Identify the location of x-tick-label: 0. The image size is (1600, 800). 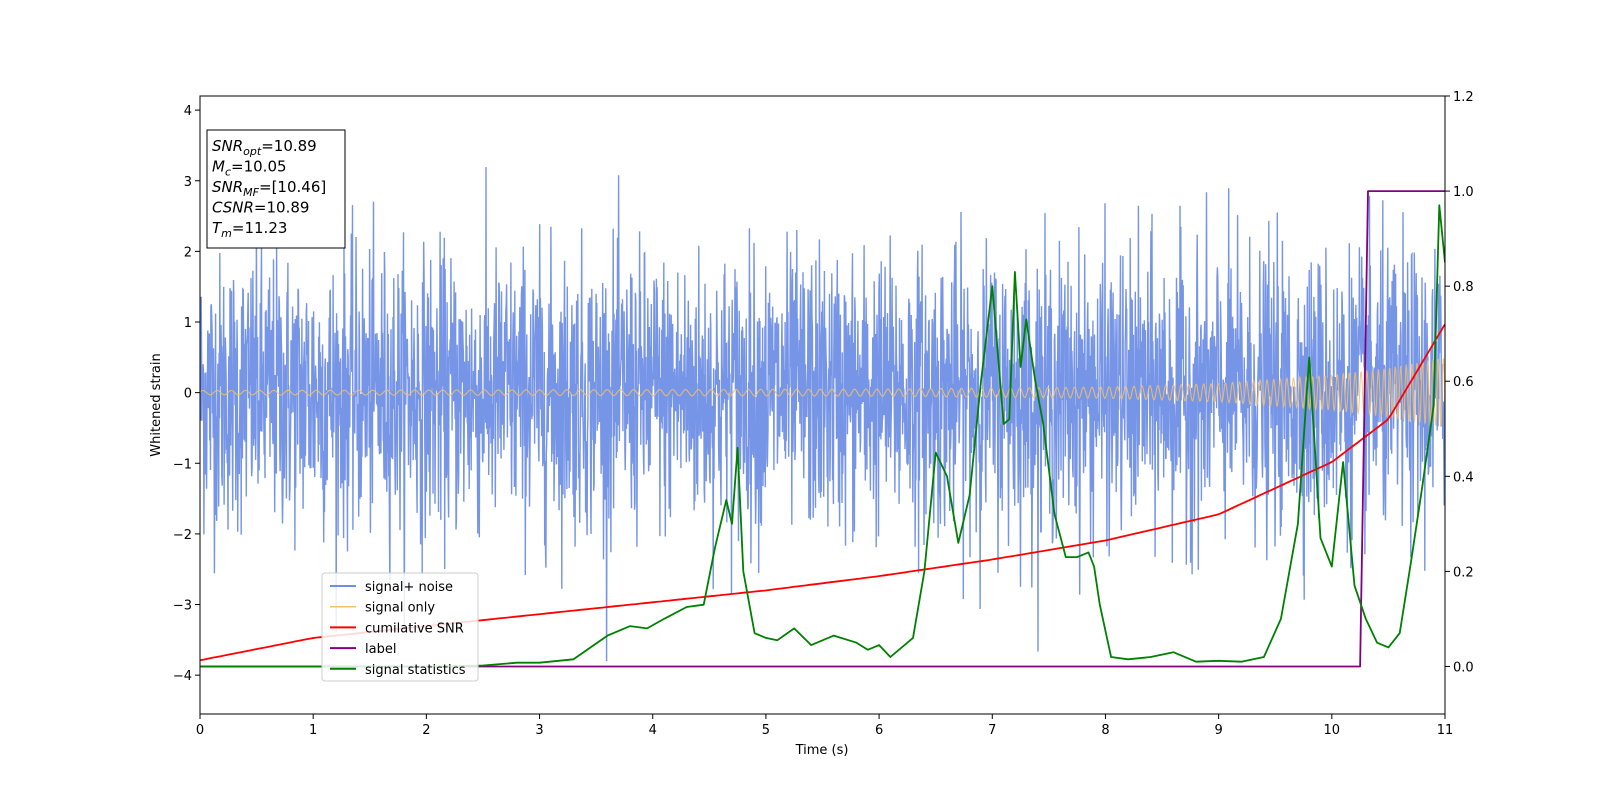
(200, 730).